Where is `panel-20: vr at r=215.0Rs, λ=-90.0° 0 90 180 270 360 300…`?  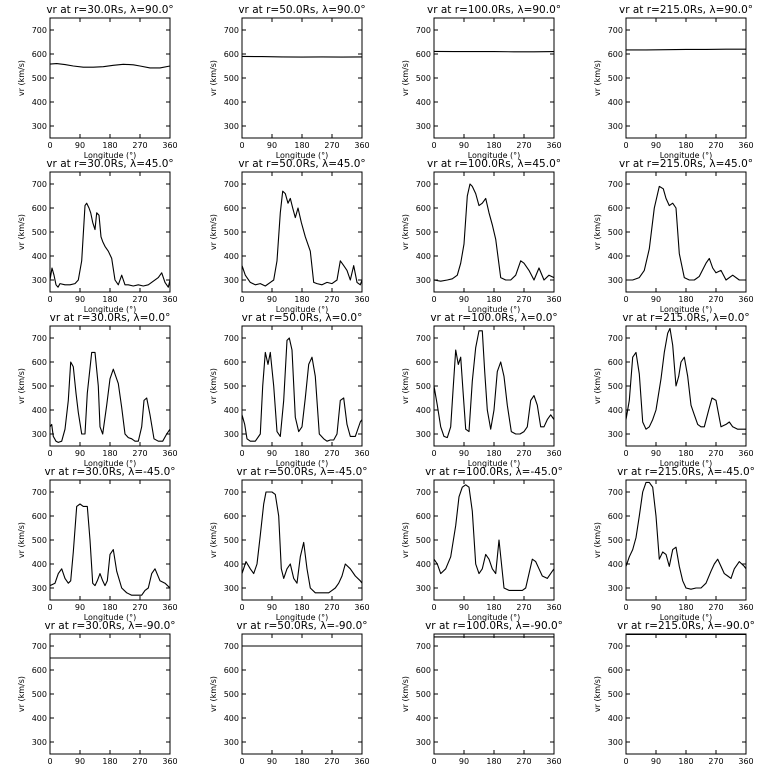 panel-20: vr at r=215.0Rs, λ=-90.0° 0 90 180 270 360 300… is located at coordinates (674, 694).